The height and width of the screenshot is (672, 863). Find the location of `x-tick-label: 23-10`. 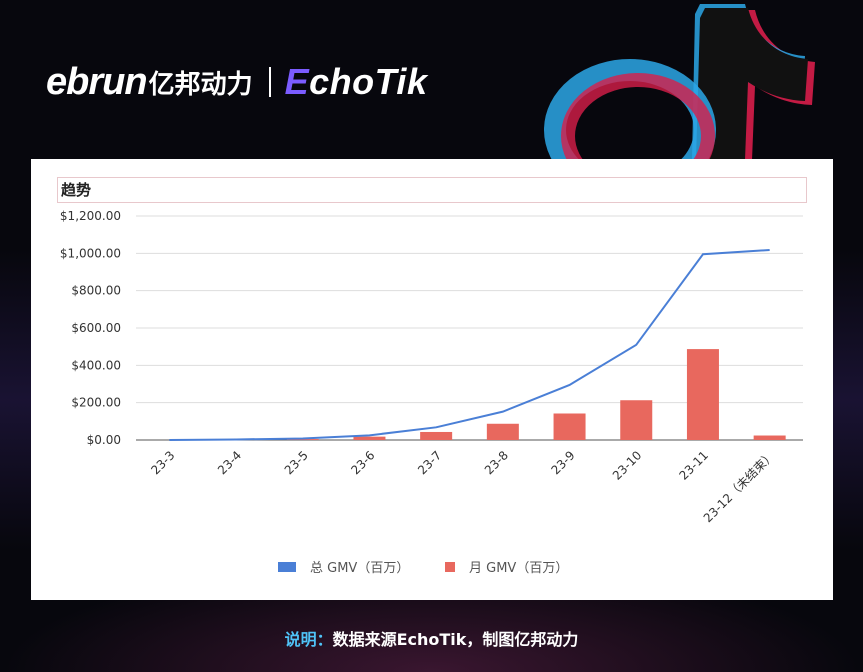

x-tick-label: 23-10 is located at coordinates (627, 465).